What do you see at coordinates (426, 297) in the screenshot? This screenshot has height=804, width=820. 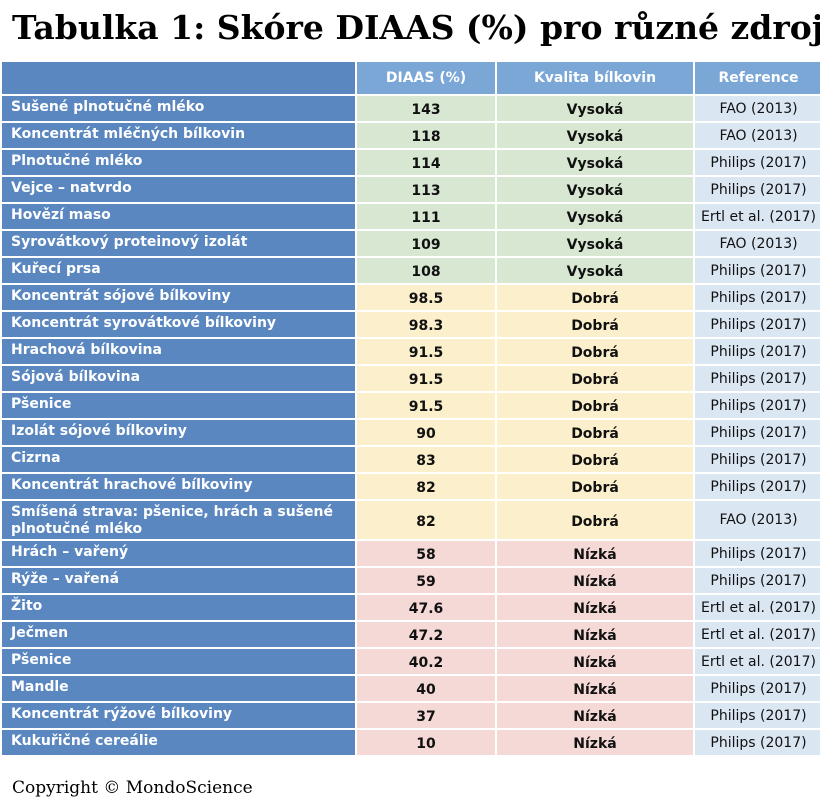 I see `diaas-value: 98.5` at bounding box center [426, 297].